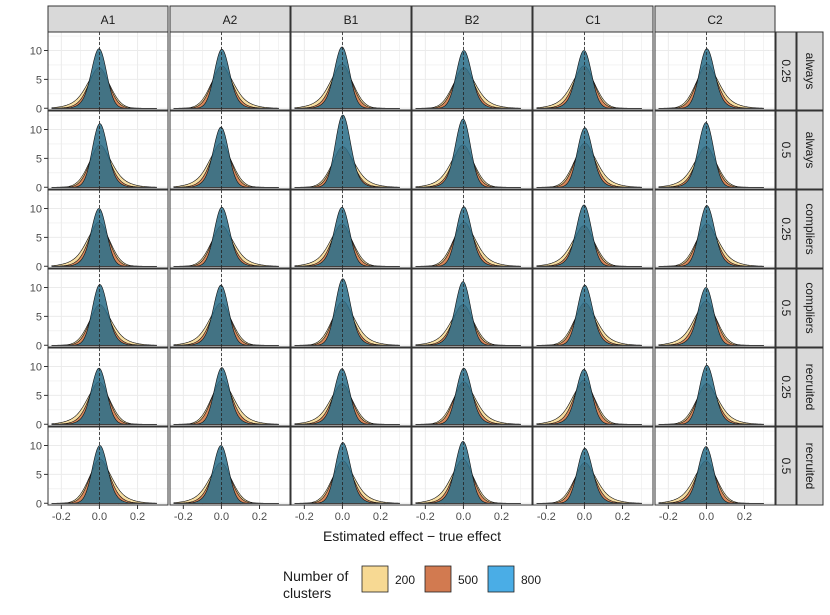 Image resolution: width=830 pixels, height=615 pixels. I want to click on legend-title: clusters, so click(307, 593).